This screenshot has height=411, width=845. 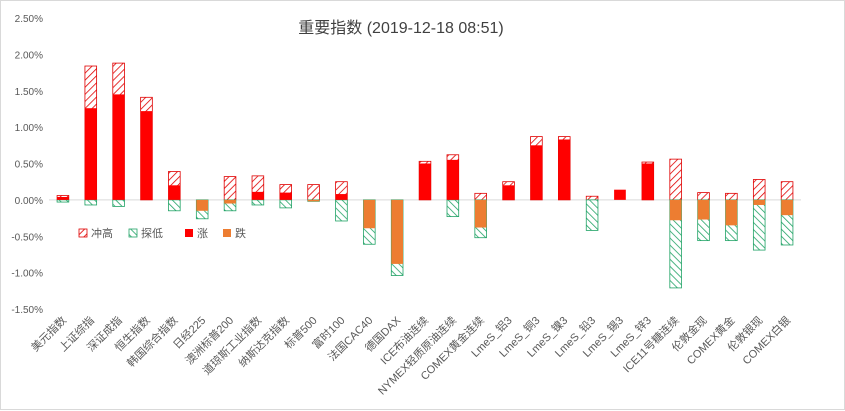 I want to click on y-tick-label: 0.50%, so click(x=29, y=165).